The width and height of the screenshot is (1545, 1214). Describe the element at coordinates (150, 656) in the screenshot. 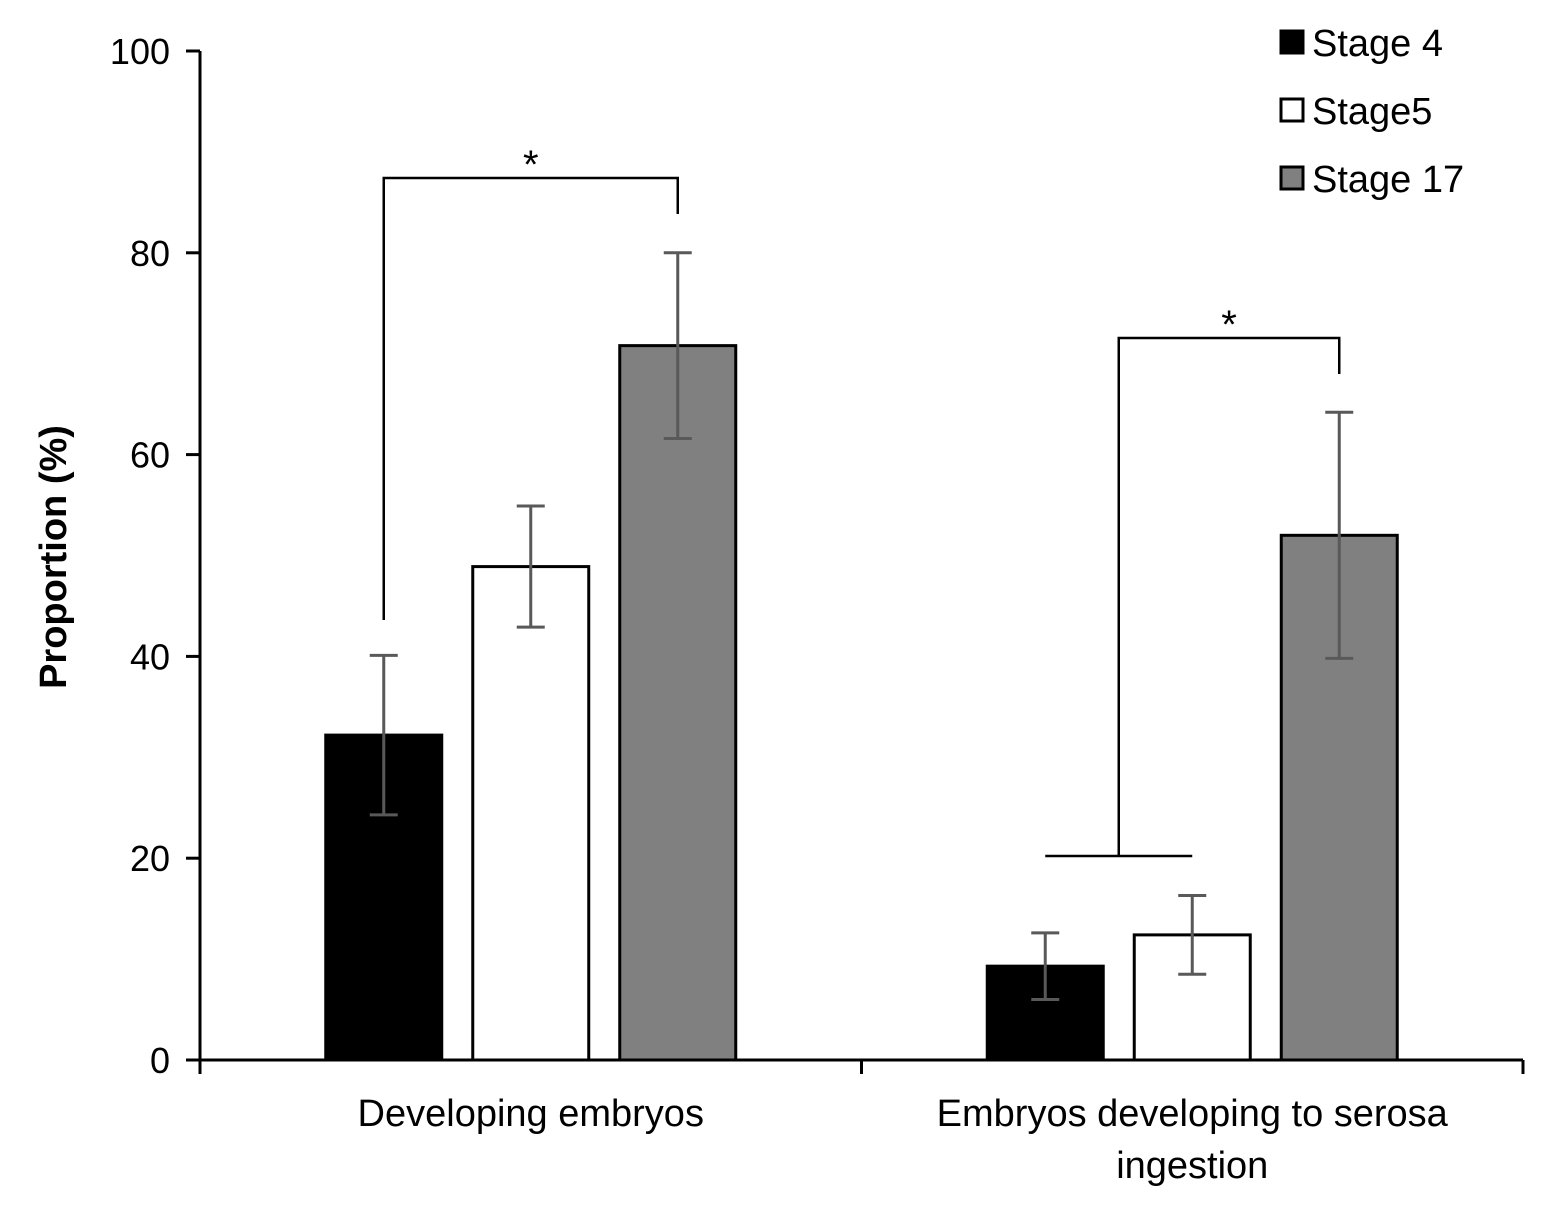

I see `y-tick-label: 40` at that location.